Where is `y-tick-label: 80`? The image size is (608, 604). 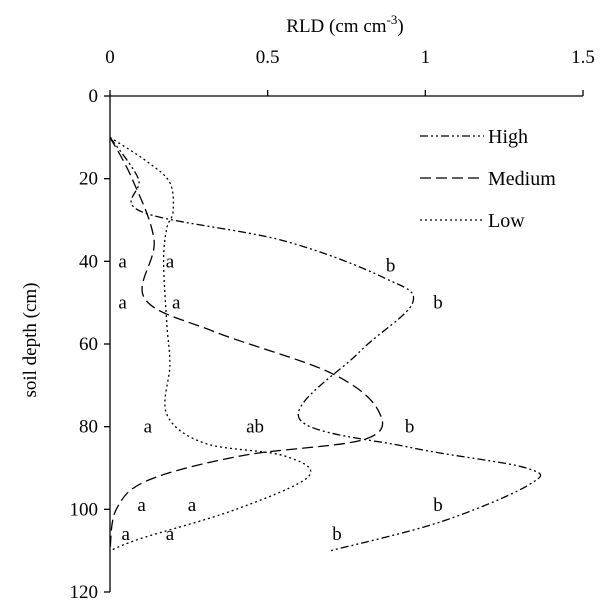 y-tick-label: 80 is located at coordinates (88, 427).